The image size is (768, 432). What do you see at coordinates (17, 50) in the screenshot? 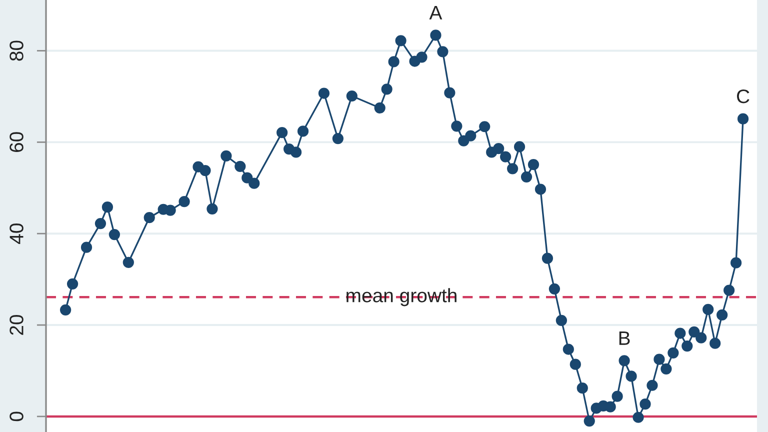
I see `y-tick-label: 80` at bounding box center [17, 50].